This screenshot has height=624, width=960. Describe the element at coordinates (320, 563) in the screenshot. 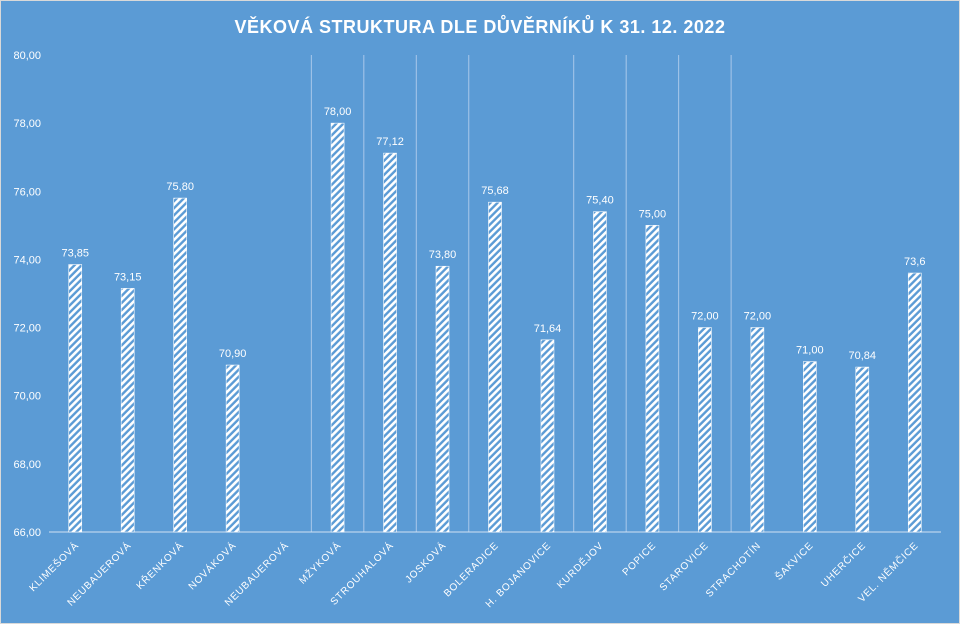

I see `category-label: MŽYKOVÁ` at that location.